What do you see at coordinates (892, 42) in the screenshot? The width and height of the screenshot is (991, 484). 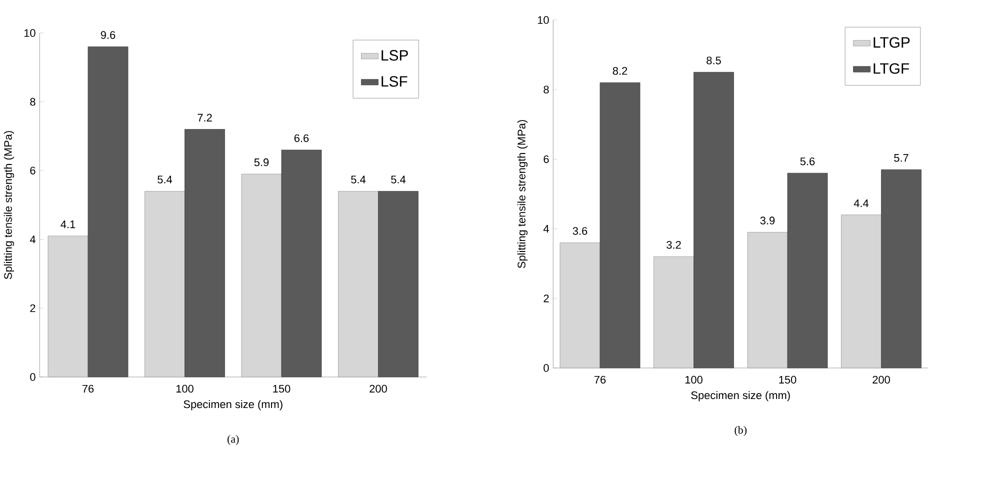 I see `legend-label: LTGP` at bounding box center [892, 42].